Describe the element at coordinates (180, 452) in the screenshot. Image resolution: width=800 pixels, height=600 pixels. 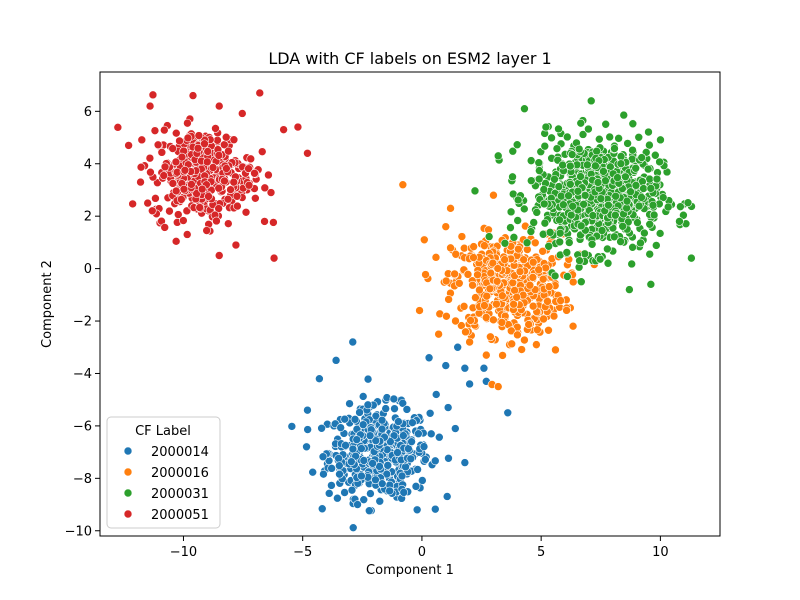
I see `legend-label: 2000014` at that location.